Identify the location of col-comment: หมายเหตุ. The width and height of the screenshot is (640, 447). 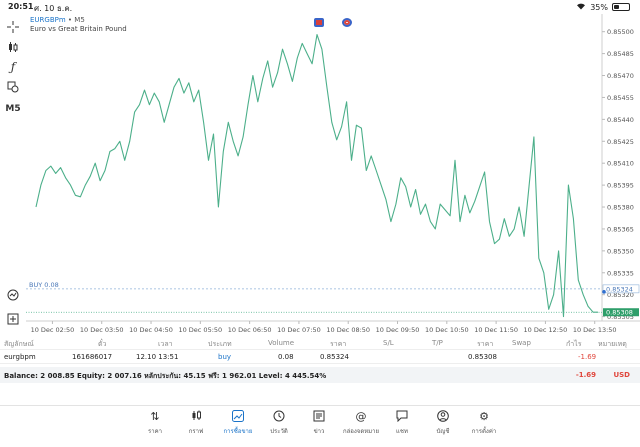
(612, 344).